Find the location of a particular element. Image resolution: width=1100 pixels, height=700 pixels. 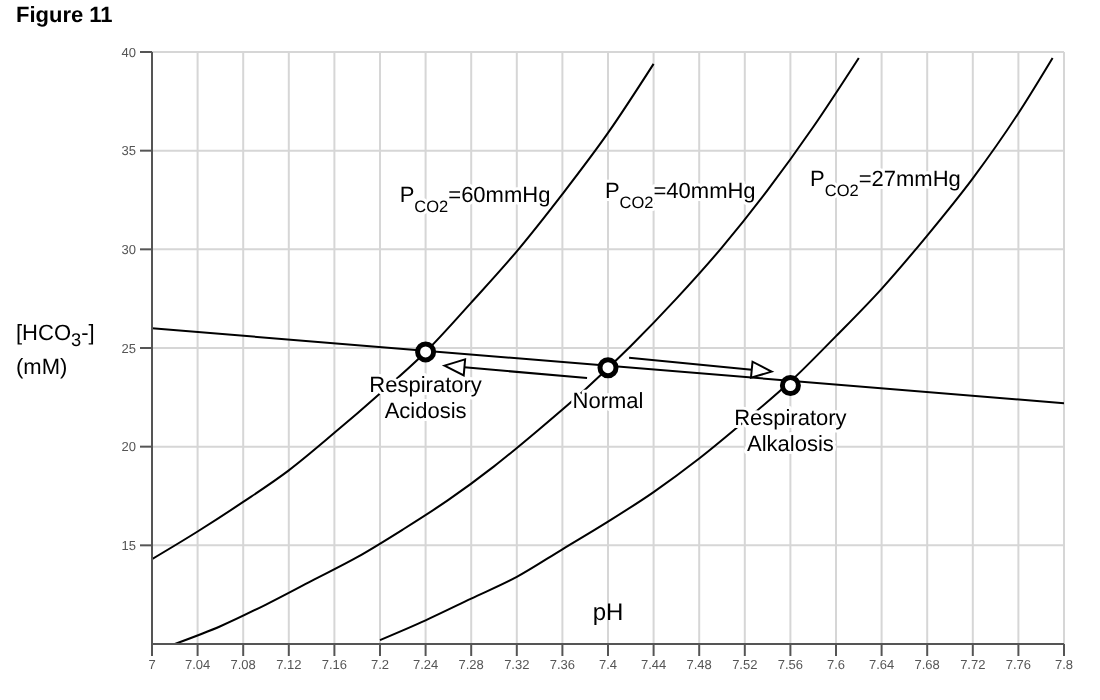

series-label: P$_{CO2}$=40mmHg is located at coordinates (680, 196).